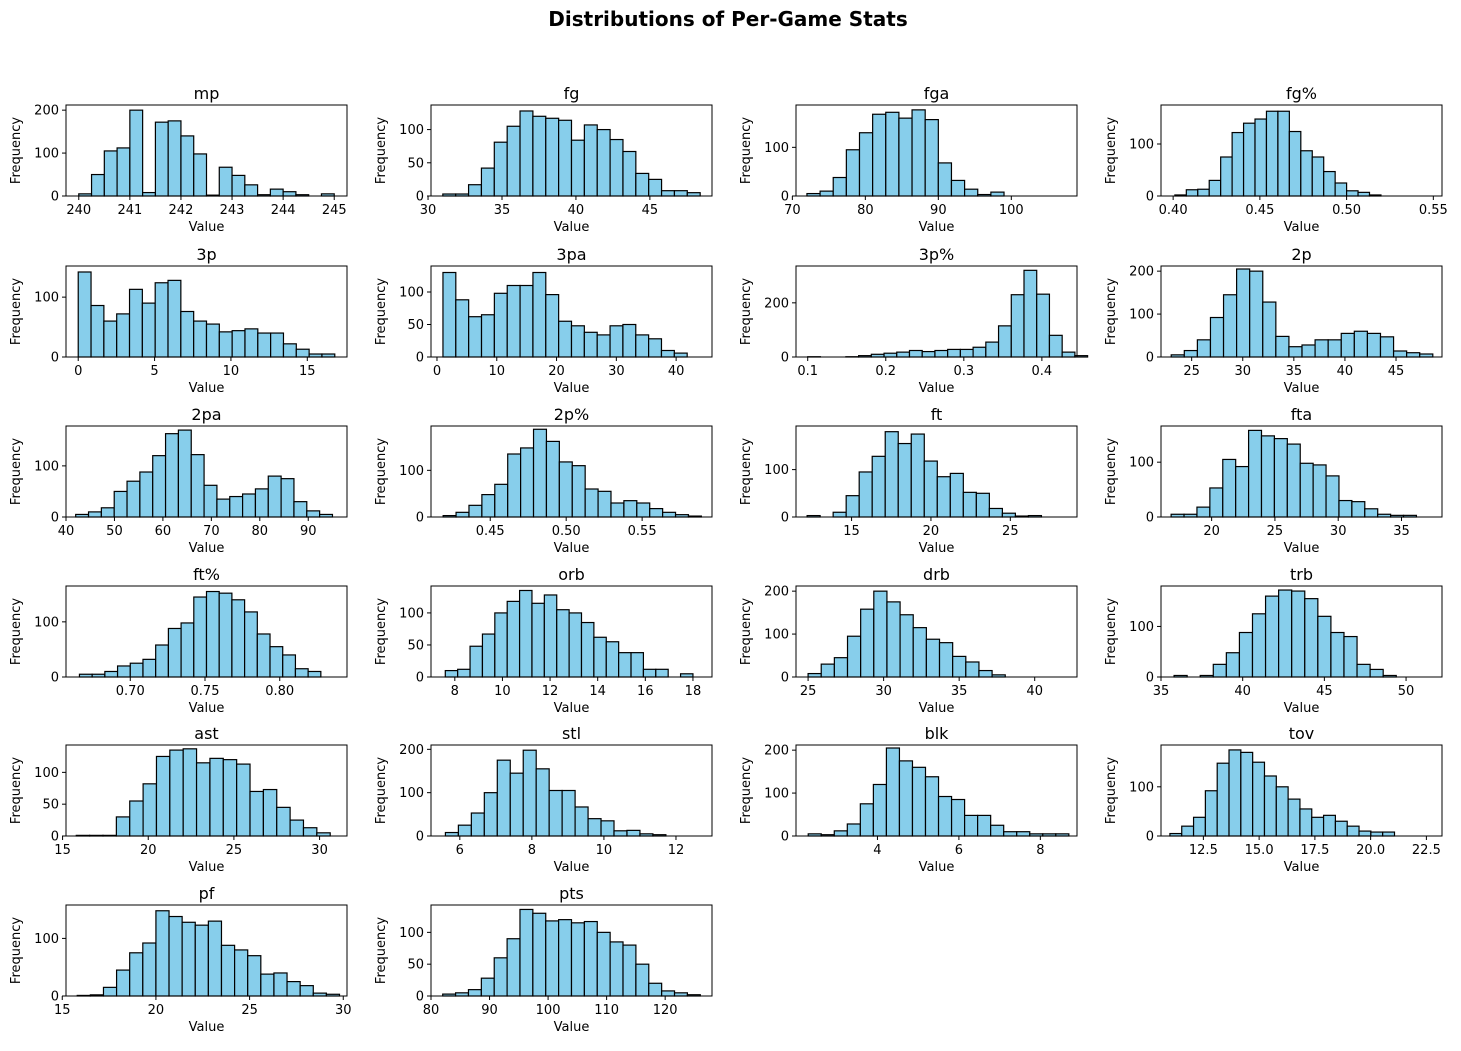 The image size is (1461, 1051). Describe the element at coordinates (606, 1010) in the screenshot. I see `x-tick-label: 110` at that location.